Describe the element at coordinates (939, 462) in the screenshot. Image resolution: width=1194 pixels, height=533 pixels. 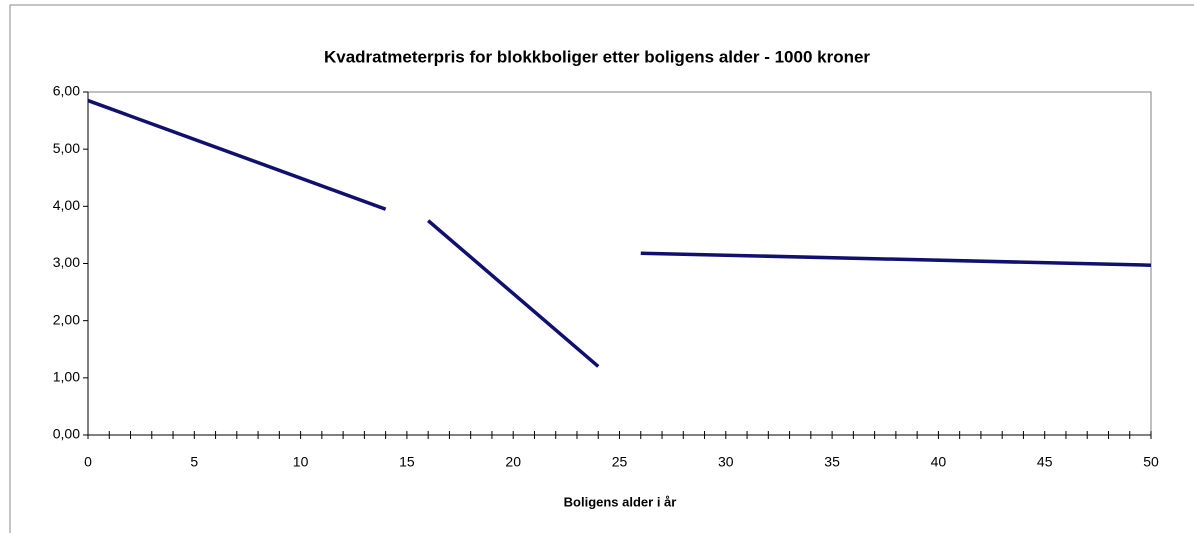
I see `x-tick-label: 40` at that location.